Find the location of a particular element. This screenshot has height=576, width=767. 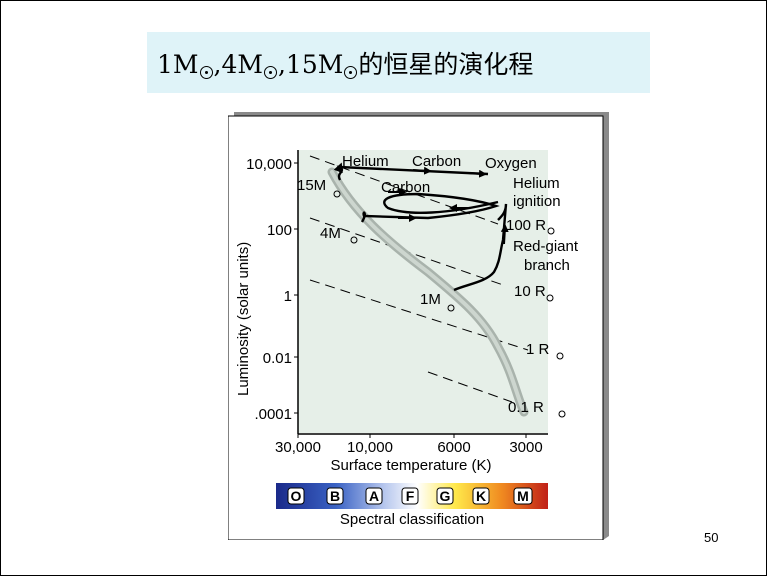

x-tick-label: 30,000 is located at coordinates (298, 447).